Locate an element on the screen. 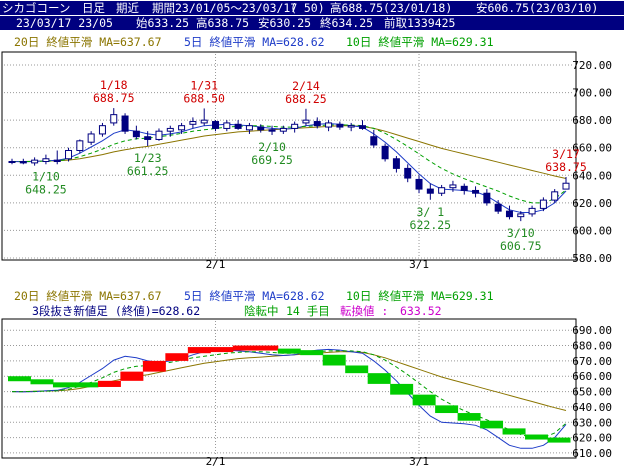  y-tick-label: 650.00 is located at coordinates (592, 392).